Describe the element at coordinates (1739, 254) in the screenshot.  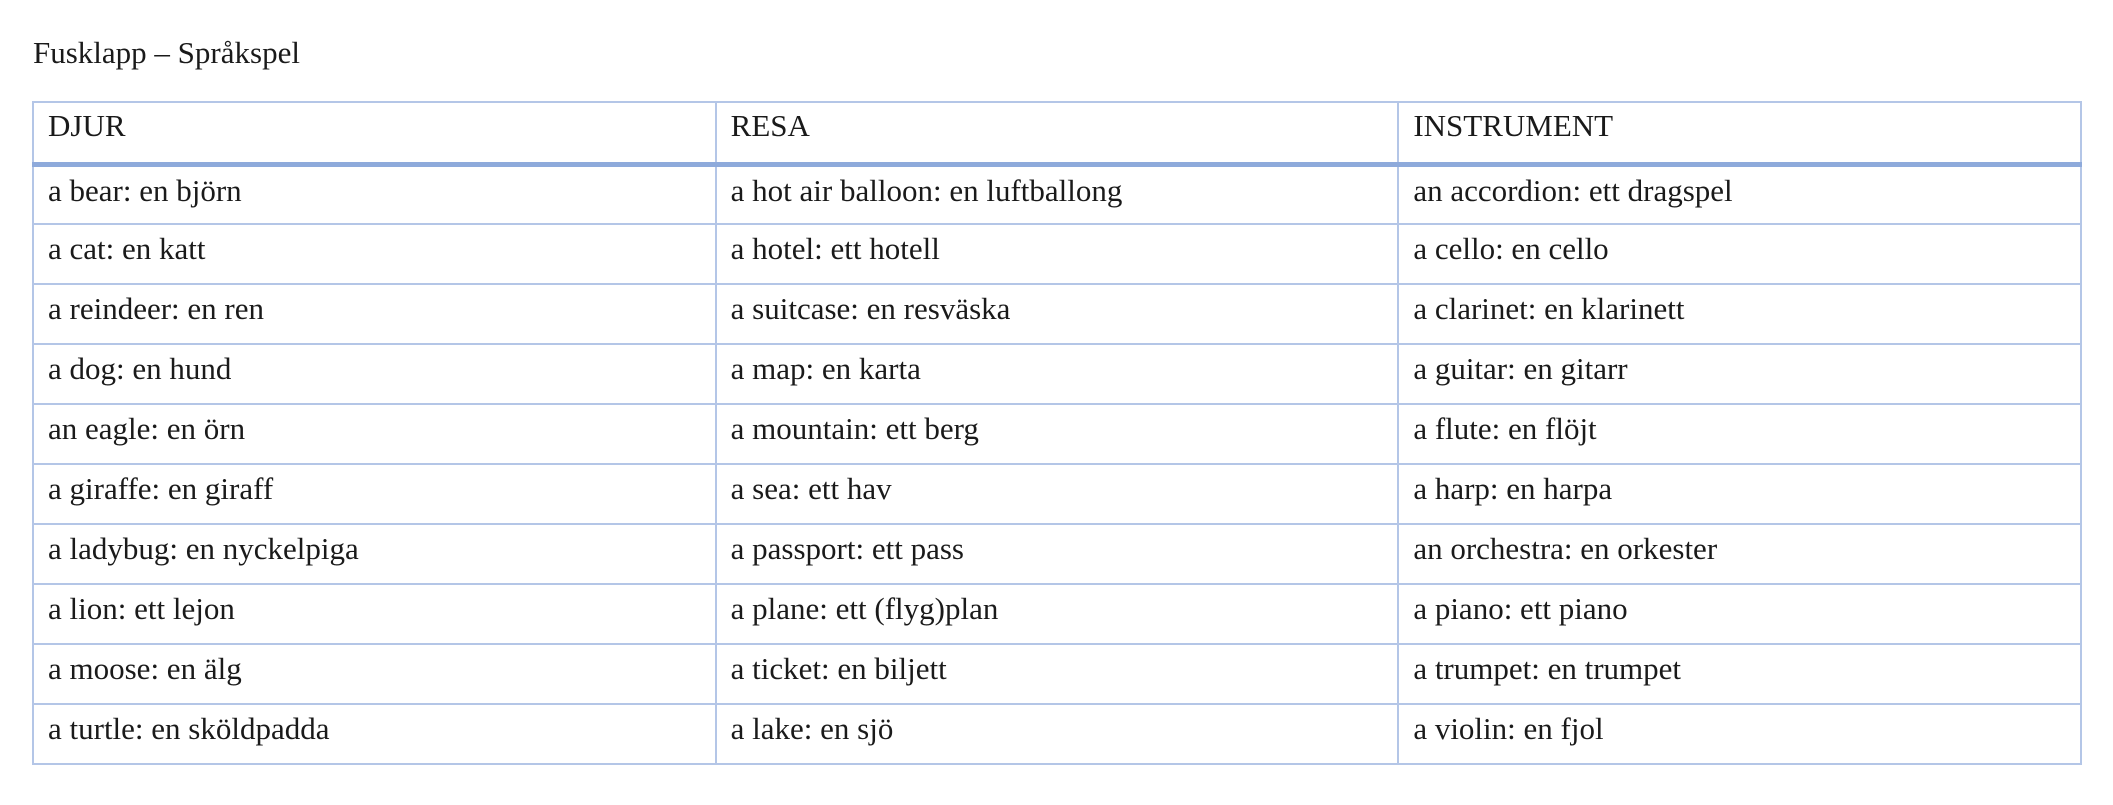
I see `table-cell: a cello: en cello` at that location.